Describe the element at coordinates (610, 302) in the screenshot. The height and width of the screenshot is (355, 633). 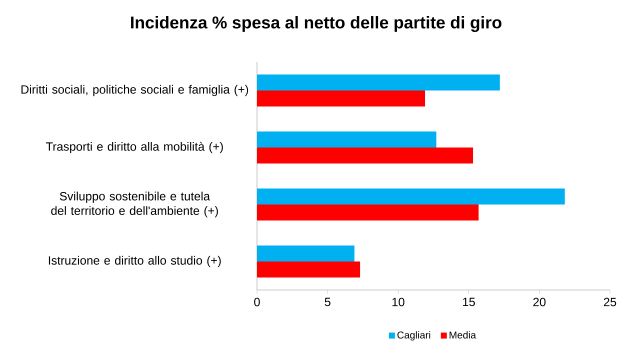
I see `x-tick-label: 25` at that location.